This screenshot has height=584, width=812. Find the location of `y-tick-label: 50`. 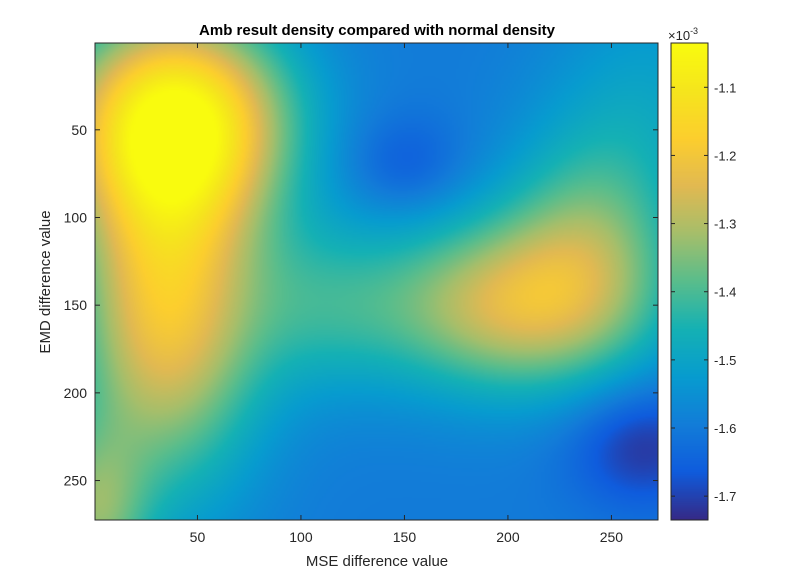

y-tick-label: 50 is located at coordinates (79, 130).